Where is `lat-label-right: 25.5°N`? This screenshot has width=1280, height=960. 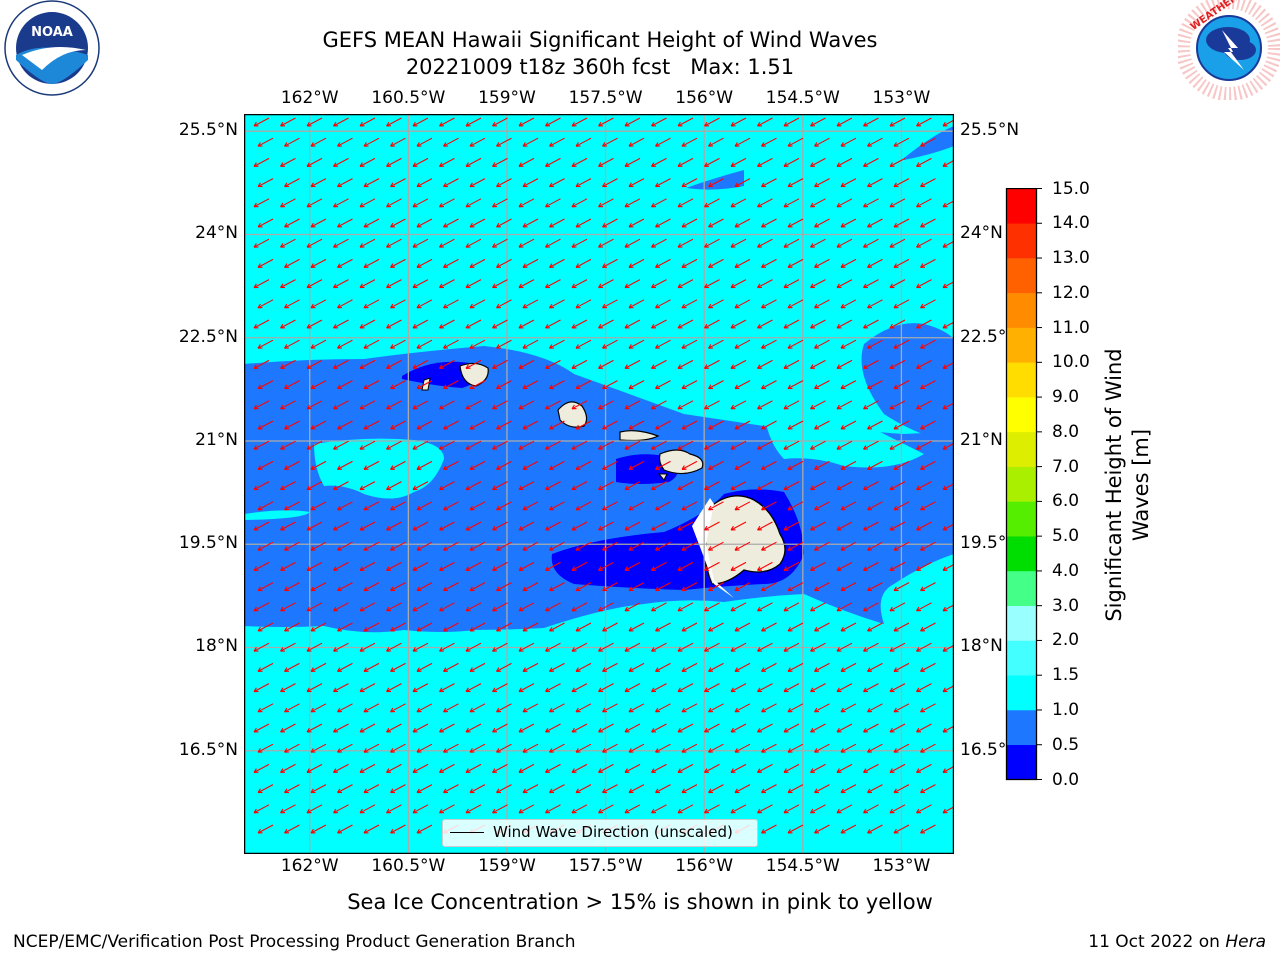
lat-label-right: 25.5°N is located at coordinates (990, 130).